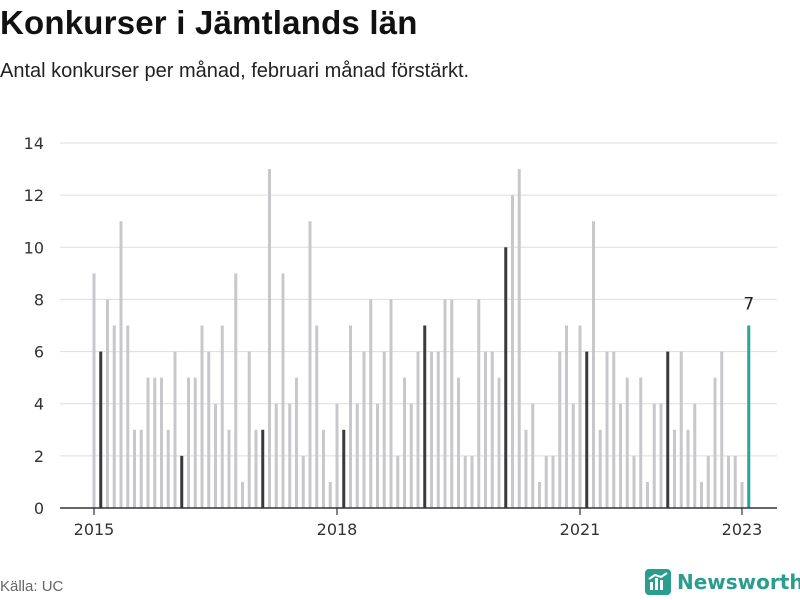 This screenshot has height=600, width=800. I want to click on x-tick-label: 2023, so click(742, 529).